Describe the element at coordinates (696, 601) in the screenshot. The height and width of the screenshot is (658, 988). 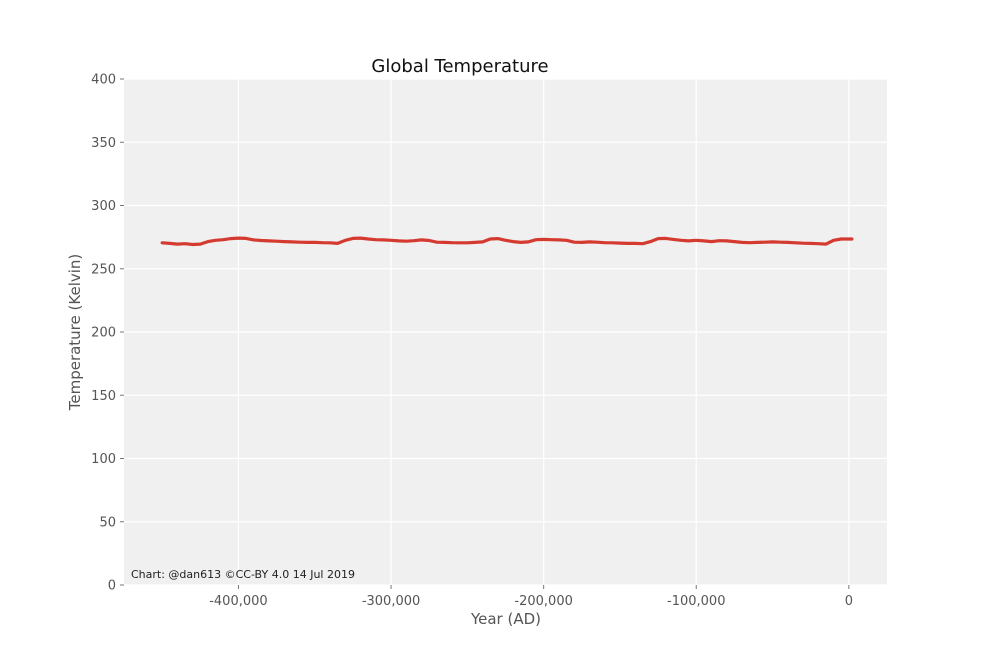
I see `x-tick-label: -100,000` at that location.